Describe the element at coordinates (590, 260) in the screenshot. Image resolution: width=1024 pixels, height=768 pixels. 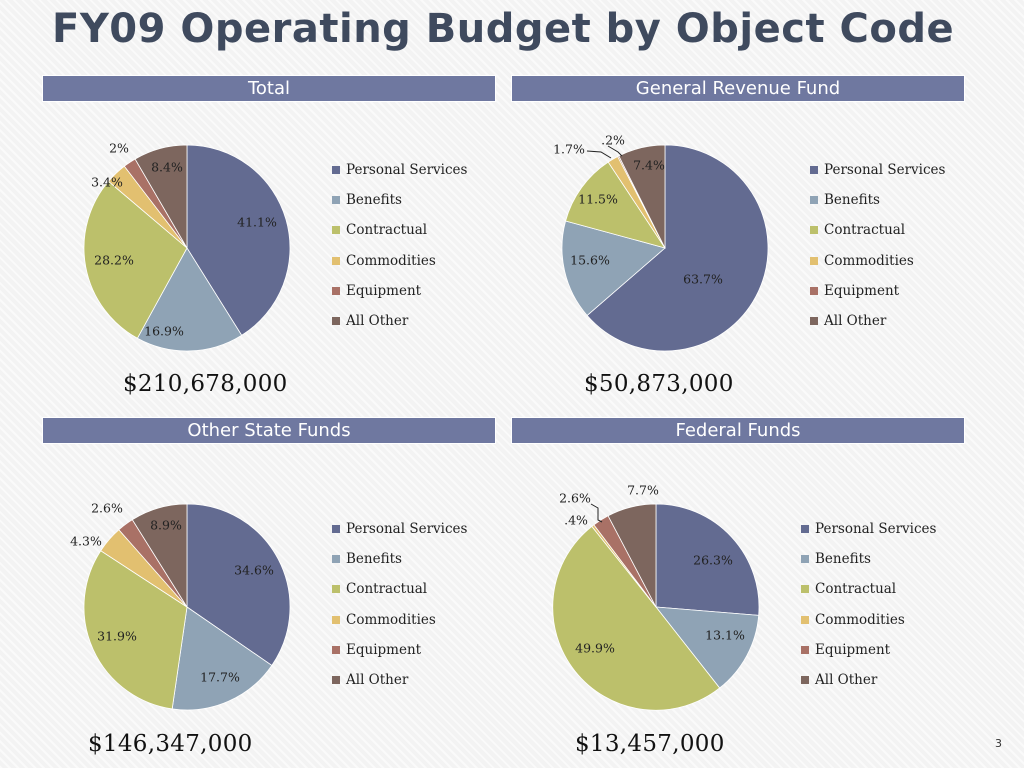
I see `data-label-benefits: 15.6%` at that location.